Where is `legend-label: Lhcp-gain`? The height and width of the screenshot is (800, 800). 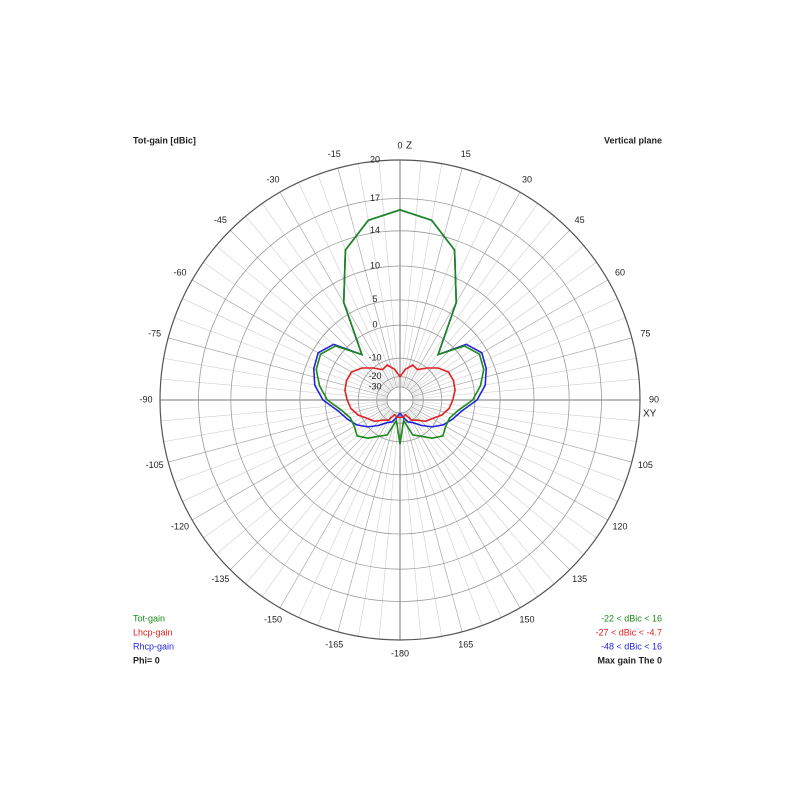
legend-label: Lhcp-gain is located at coordinates (153, 632).